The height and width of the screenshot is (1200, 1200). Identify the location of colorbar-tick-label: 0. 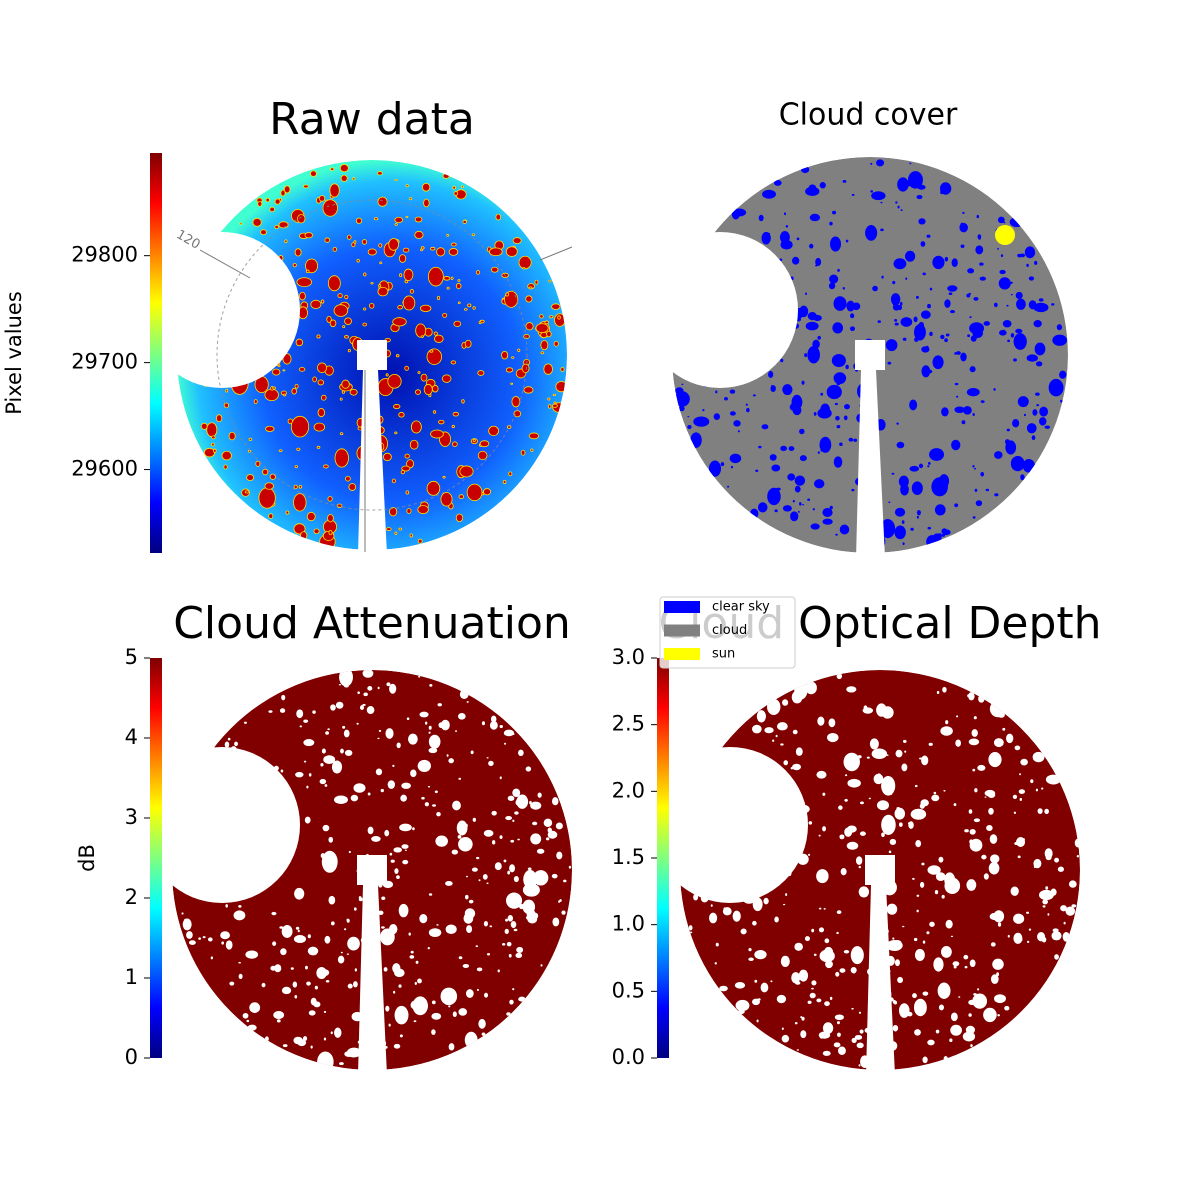
(131, 1057).